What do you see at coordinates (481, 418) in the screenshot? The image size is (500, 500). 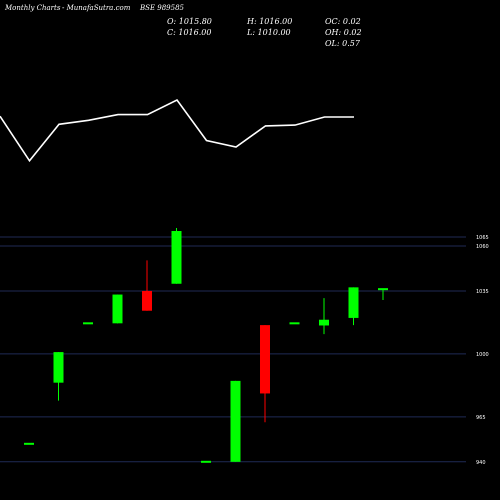 I see `y-tick-label: 965` at bounding box center [481, 418].